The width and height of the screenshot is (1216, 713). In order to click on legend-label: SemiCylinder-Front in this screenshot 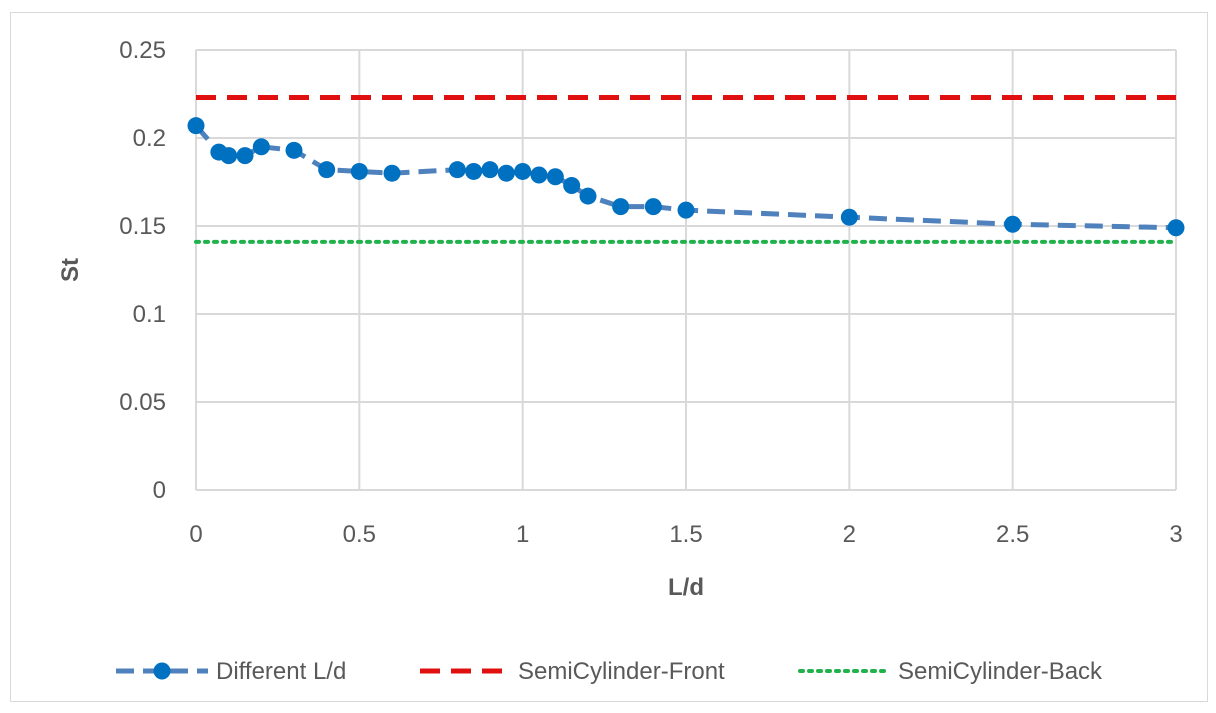, I will do `click(621, 671)`.